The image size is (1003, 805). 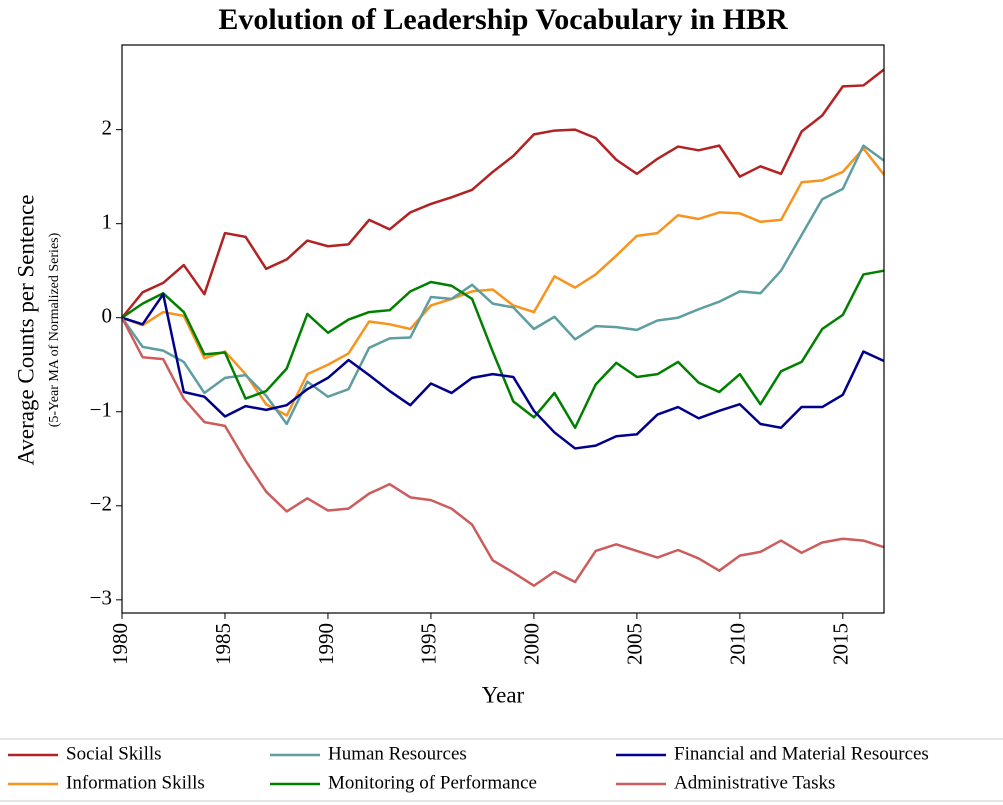 I want to click on legend-label: Information Skills, so click(x=135, y=782).